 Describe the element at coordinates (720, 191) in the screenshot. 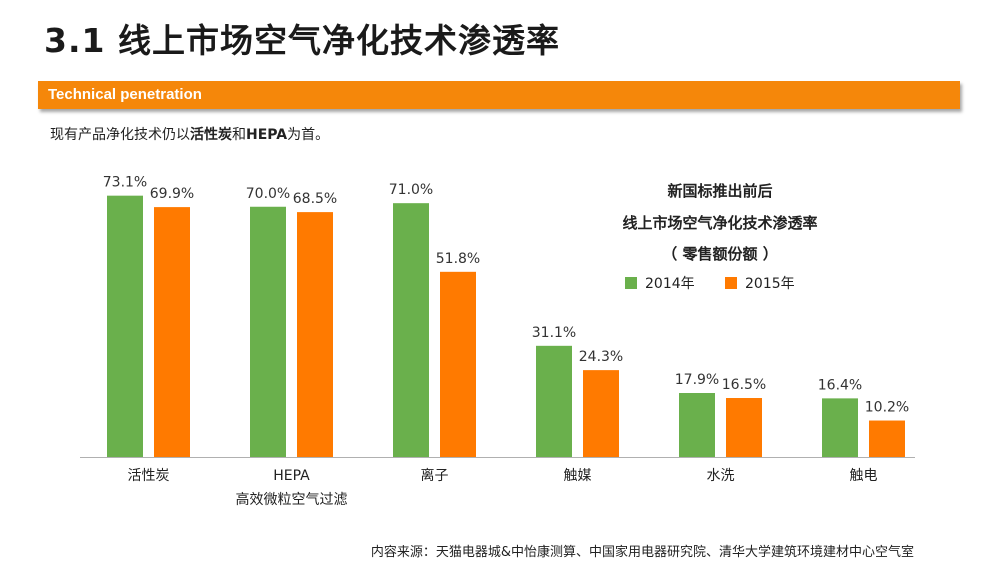

I see `chart-title-line-1: 新国标推出前后` at that location.